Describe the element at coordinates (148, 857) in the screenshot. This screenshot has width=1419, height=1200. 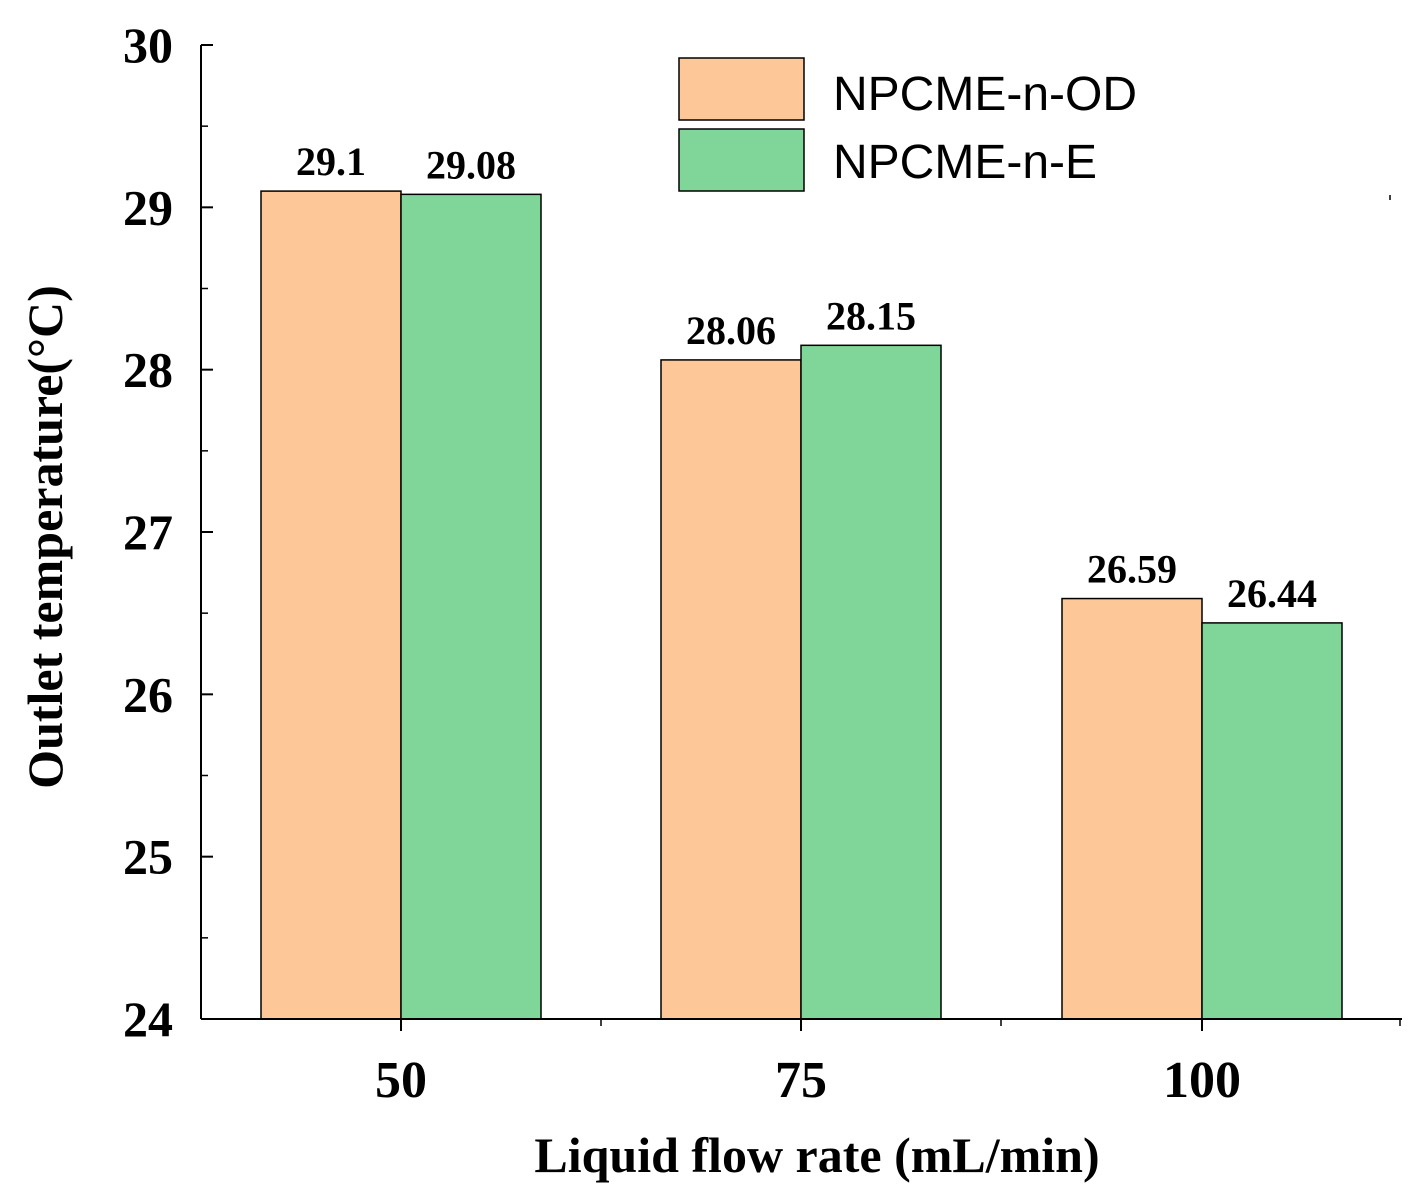
I see `y-tick-label-25: 25` at that location.